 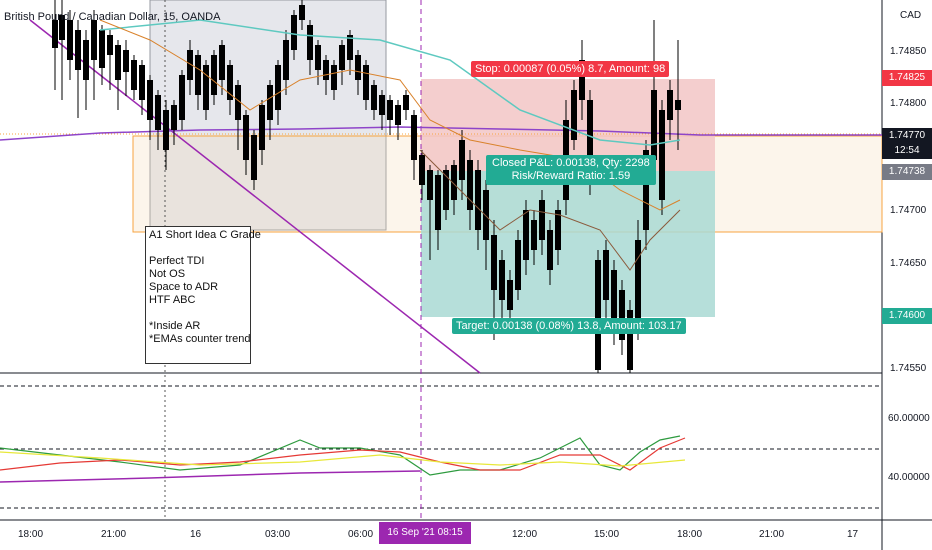 What do you see at coordinates (210, 476) in the screenshot?
I see `tdi-purple-line` at bounding box center [210, 476].